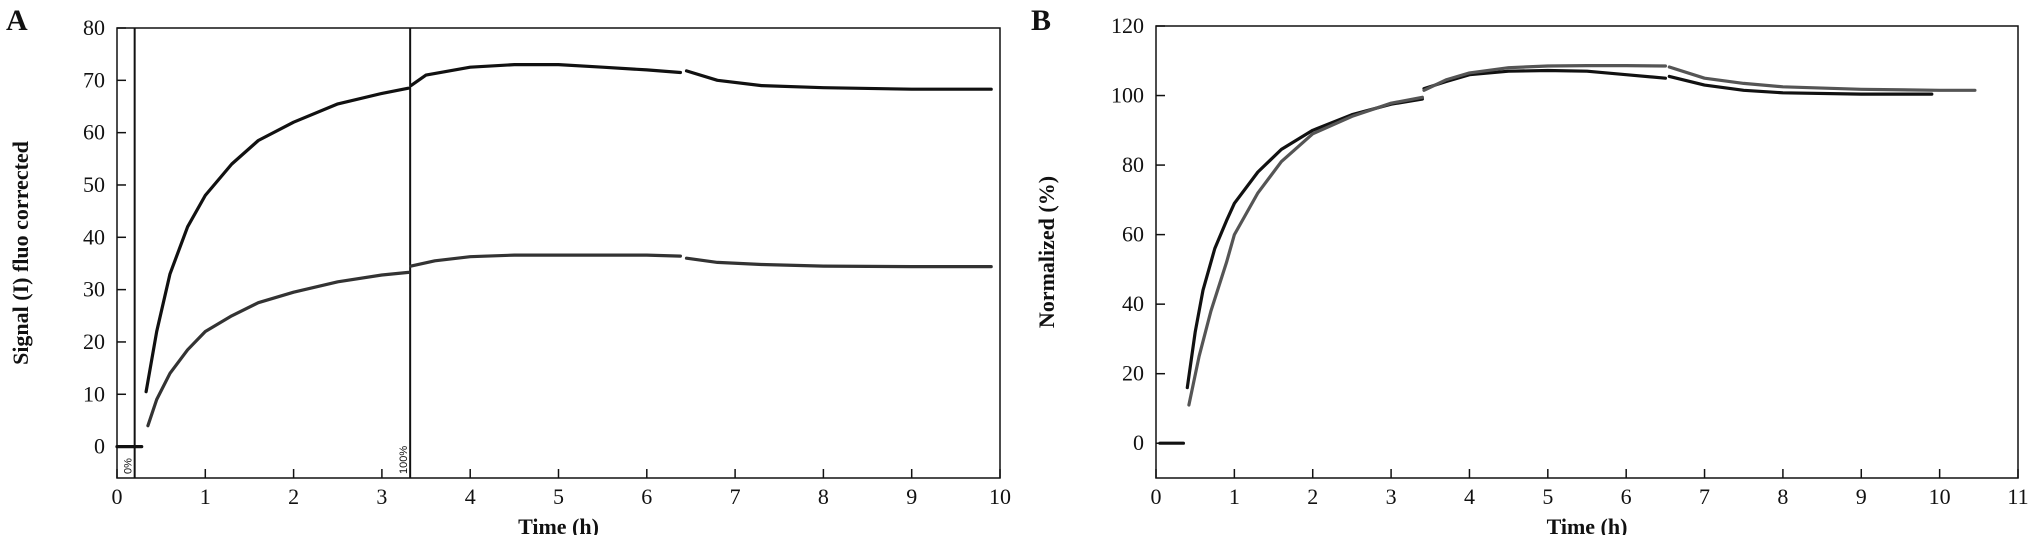 The image size is (2031, 535). I want to click on y-tick-label: 100, so click(1127, 95).